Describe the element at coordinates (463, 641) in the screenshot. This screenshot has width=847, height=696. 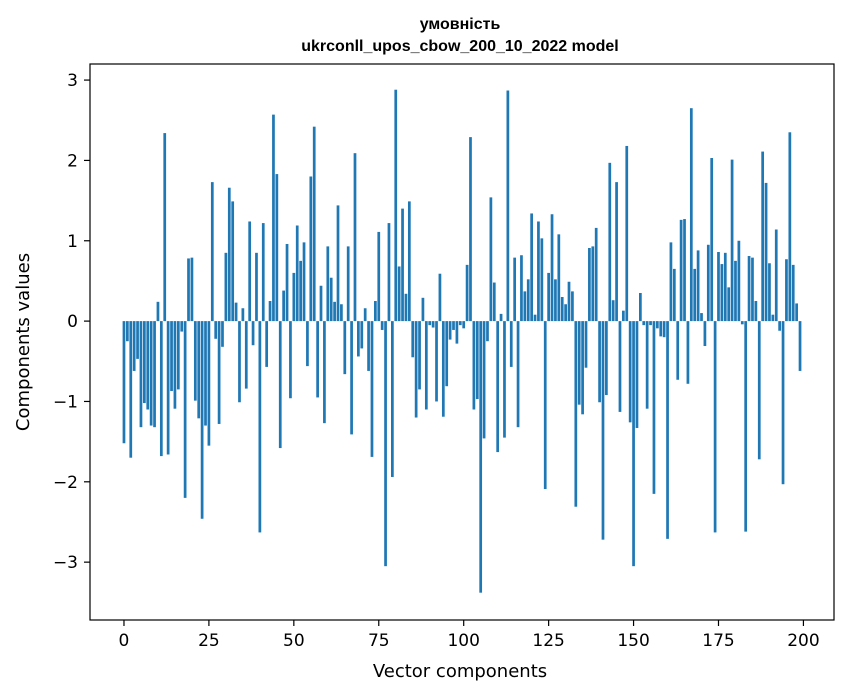
I see `x-tick-label: 100` at that location.